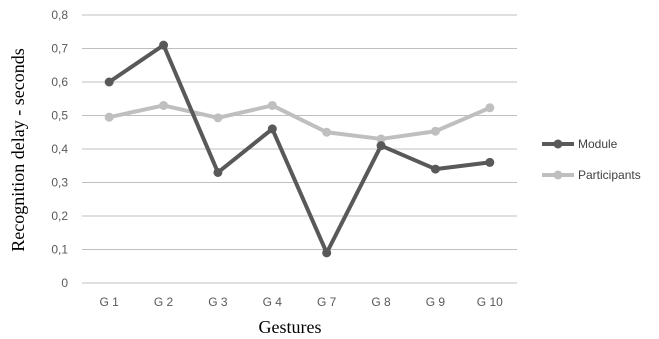 The width and height of the screenshot is (659, 339). What do you see at coordinates (290, 327) in the screenshot?
I see `x-axis-title: Gestures` at bounding box center [290, 327].